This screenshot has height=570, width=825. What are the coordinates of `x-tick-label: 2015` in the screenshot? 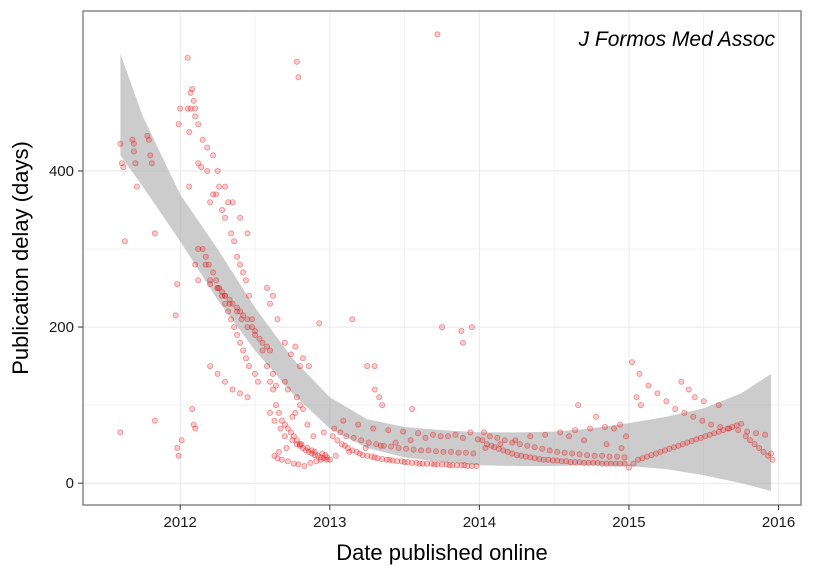 It's located at (628, 522).